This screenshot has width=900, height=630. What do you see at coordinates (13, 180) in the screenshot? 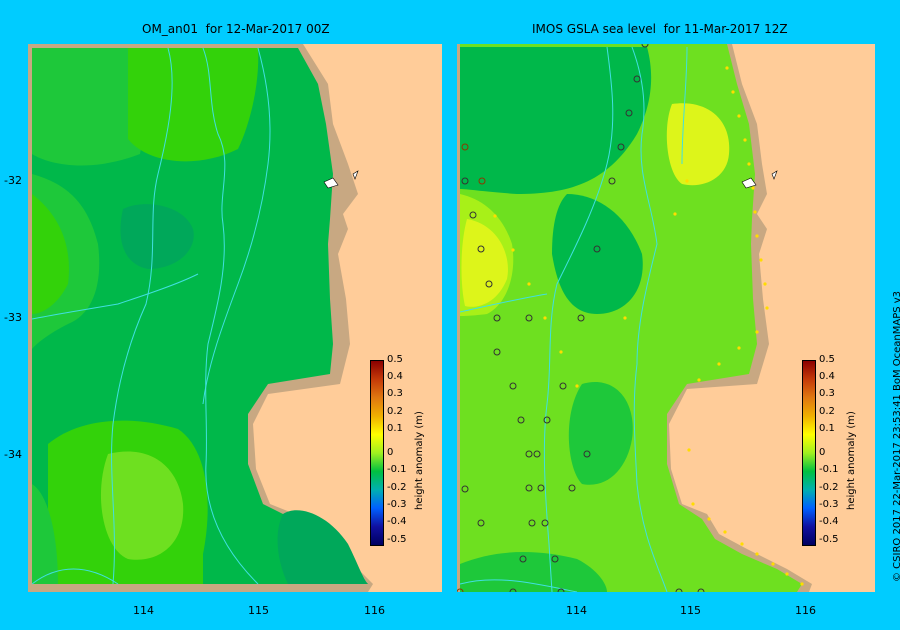
I see `y-tick-label: -32` at bounding box center [13, 180].